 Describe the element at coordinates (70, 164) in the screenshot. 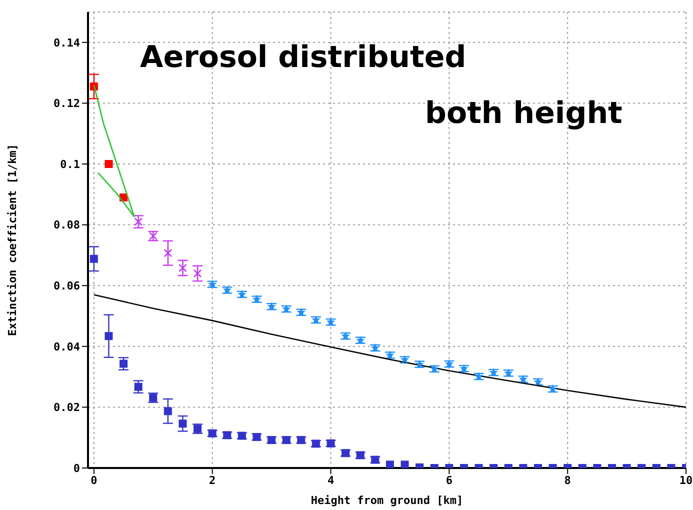

I see `y-tick-label: 0.1` at that location.